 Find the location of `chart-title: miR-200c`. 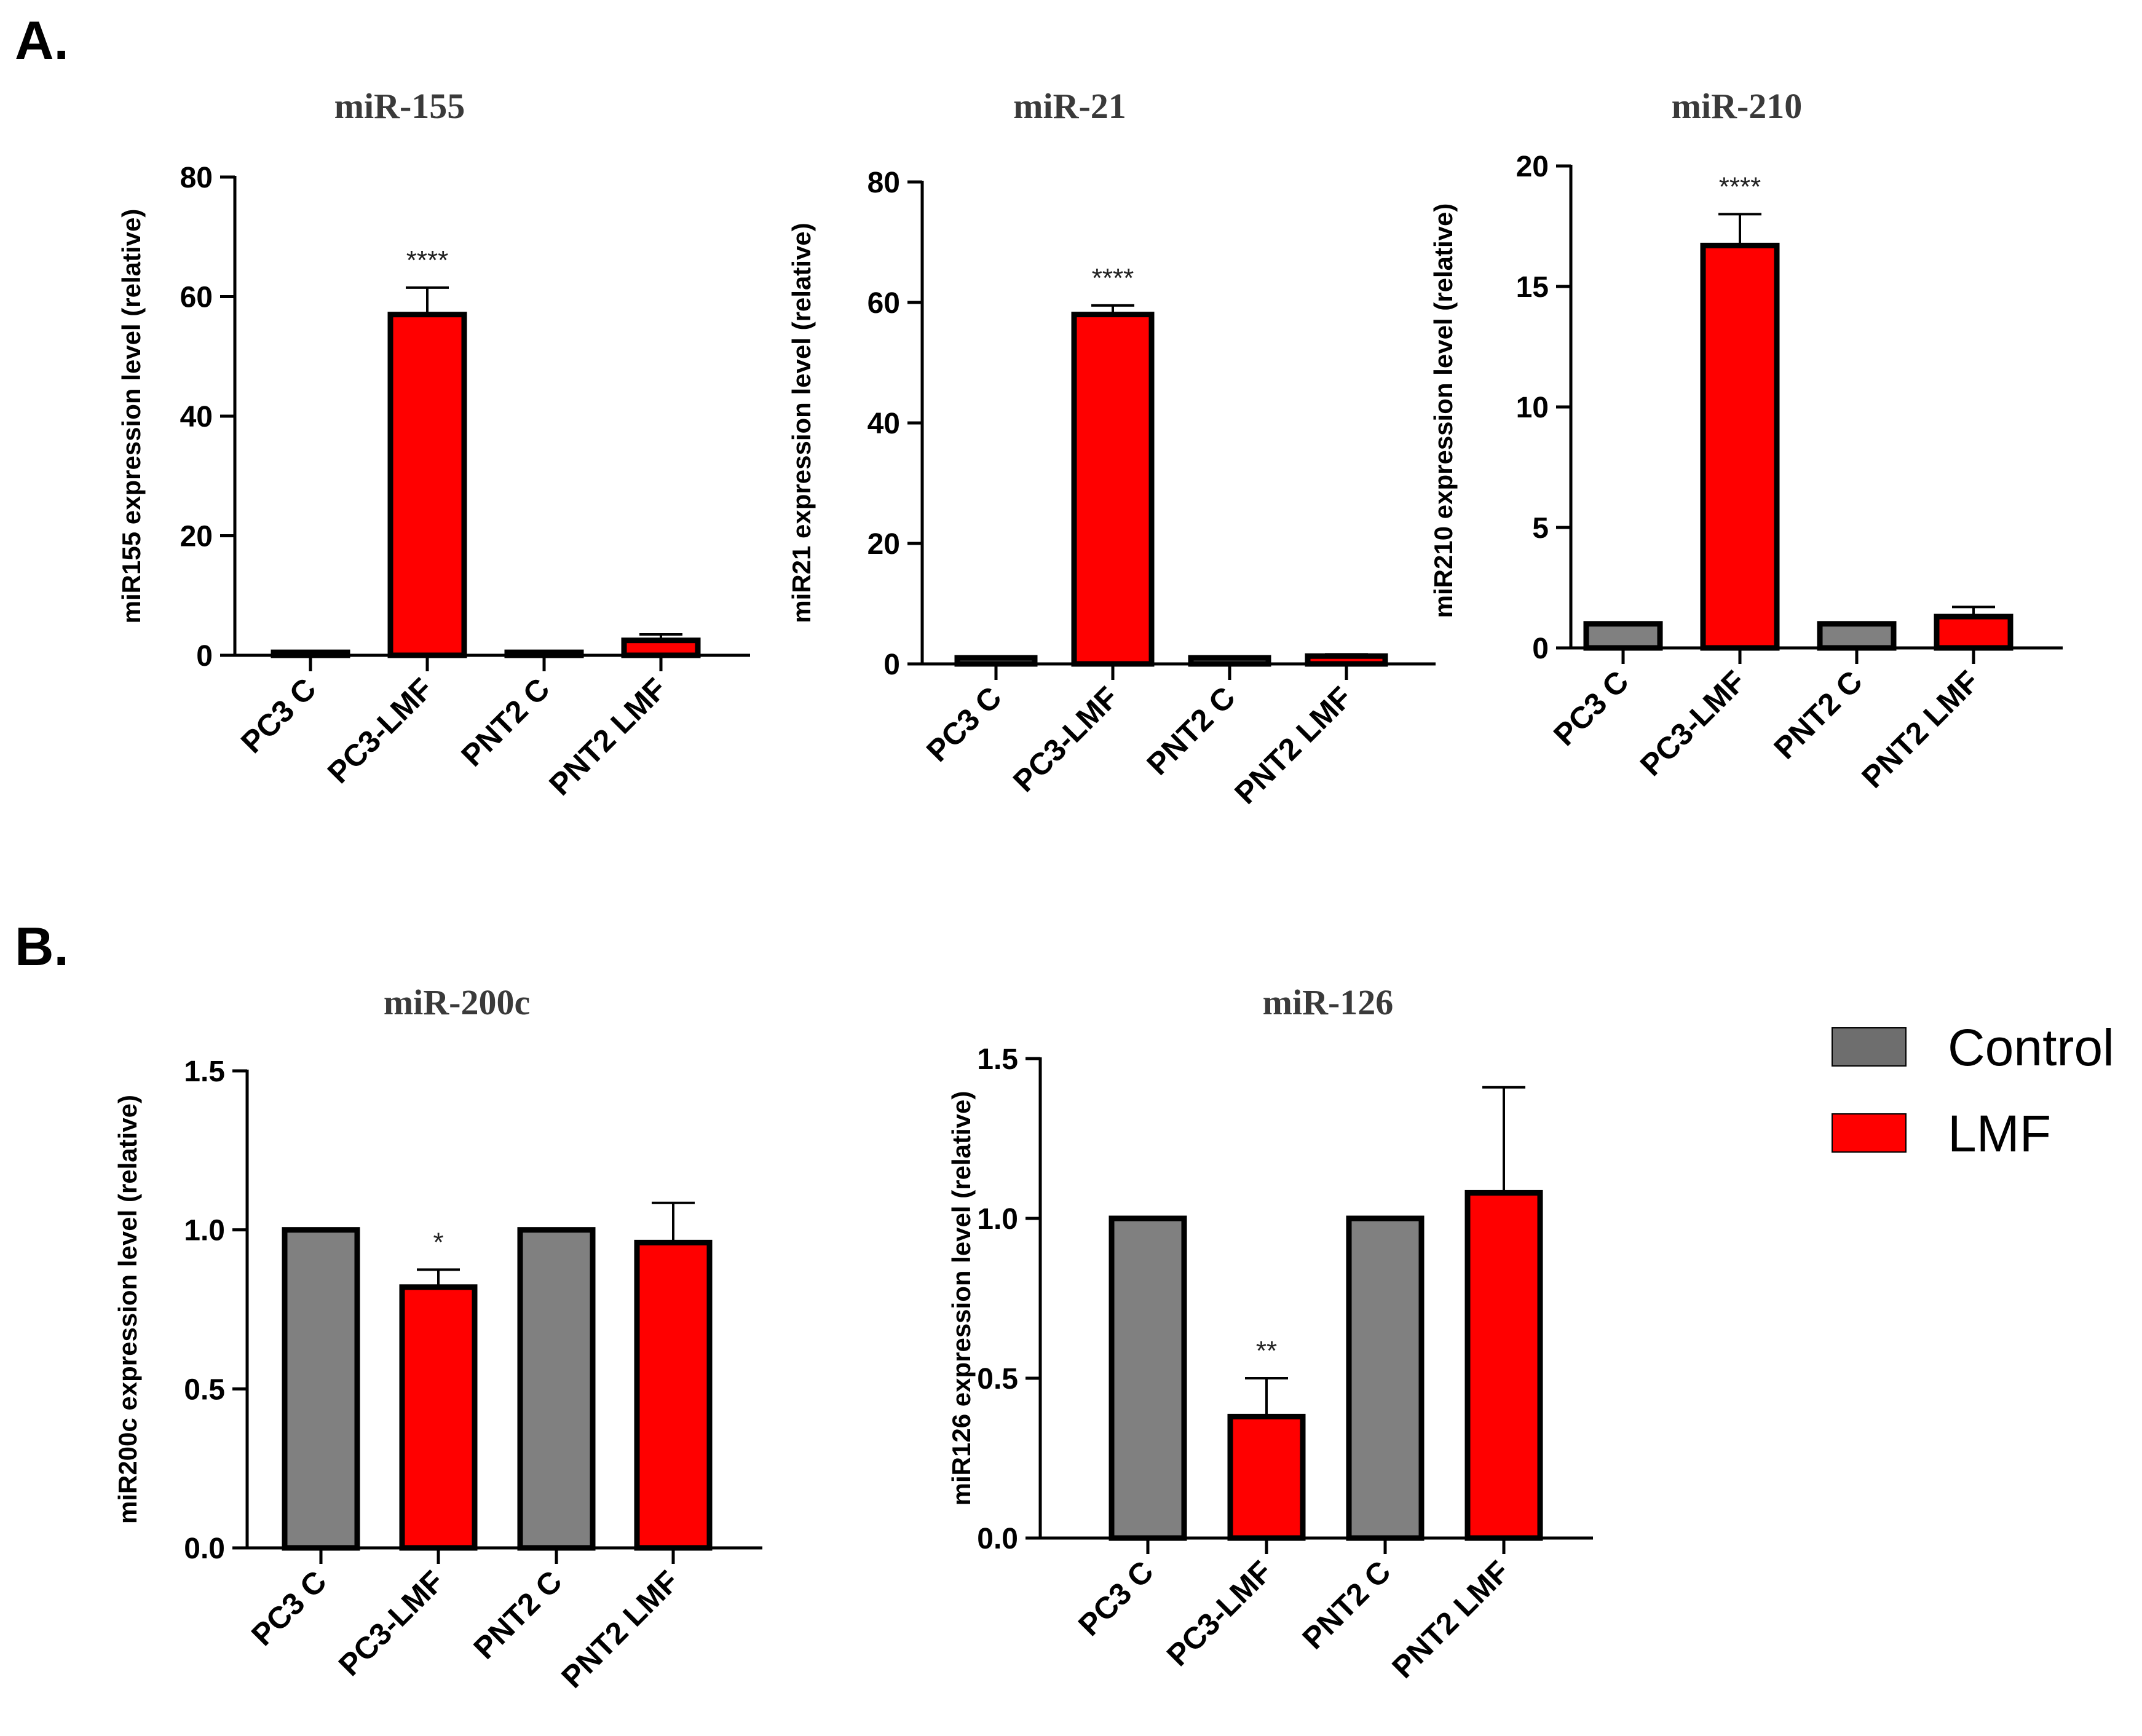

chart-title: miR-200c is located at coordinates (457, 1002).